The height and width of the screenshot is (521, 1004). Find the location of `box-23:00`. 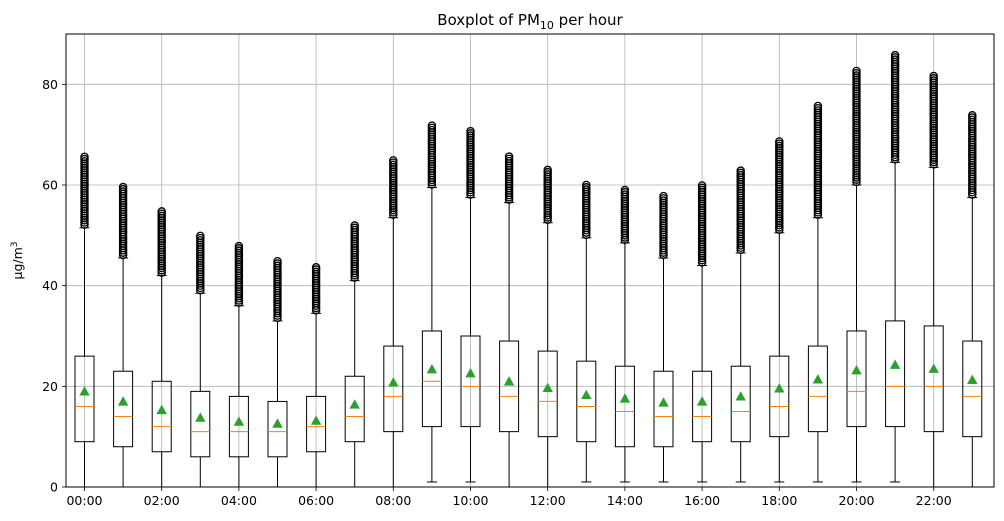

box-23:00 is located at coordinates (972, 299).